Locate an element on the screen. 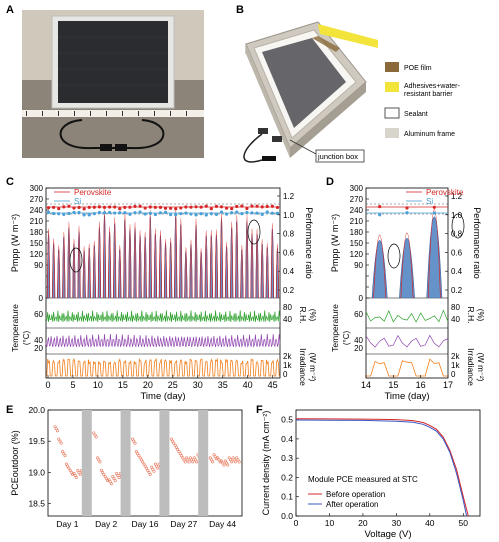 This screenshot has height=542, width=499. x-axis-label: Voltage (V) is located at coordinates (388, 534).